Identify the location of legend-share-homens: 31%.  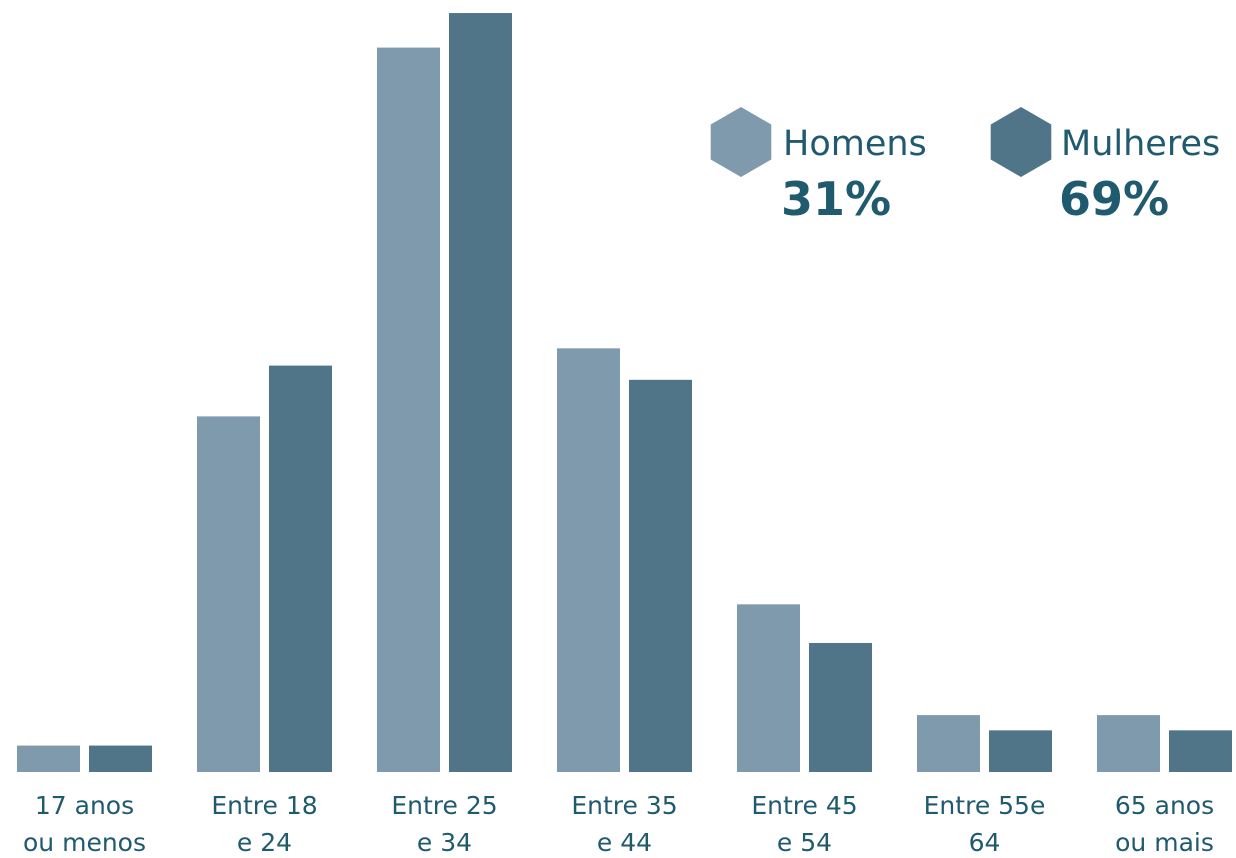
(836, 199).